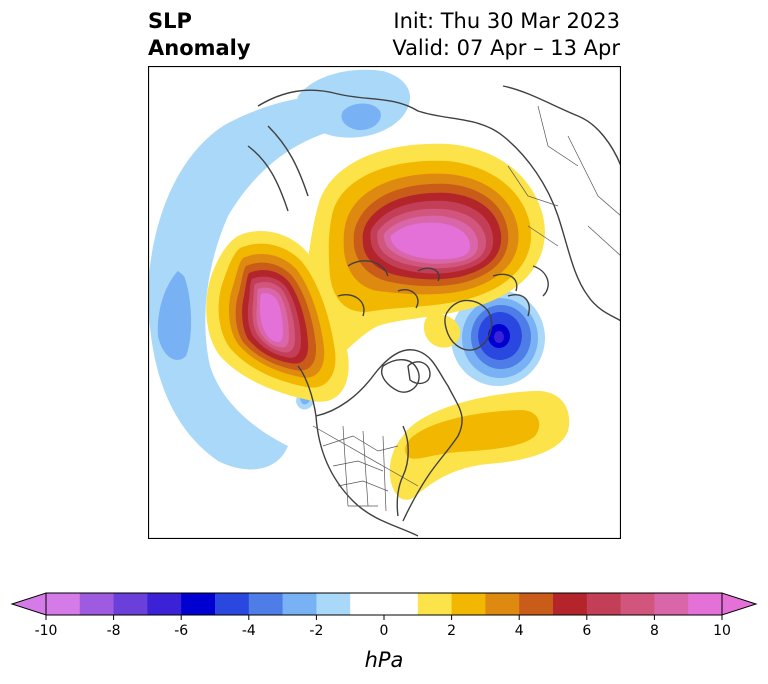 The width and height of the screenshot is (768, 684). I want to click on colorbar-tick-label: 2, so click(451, 631).